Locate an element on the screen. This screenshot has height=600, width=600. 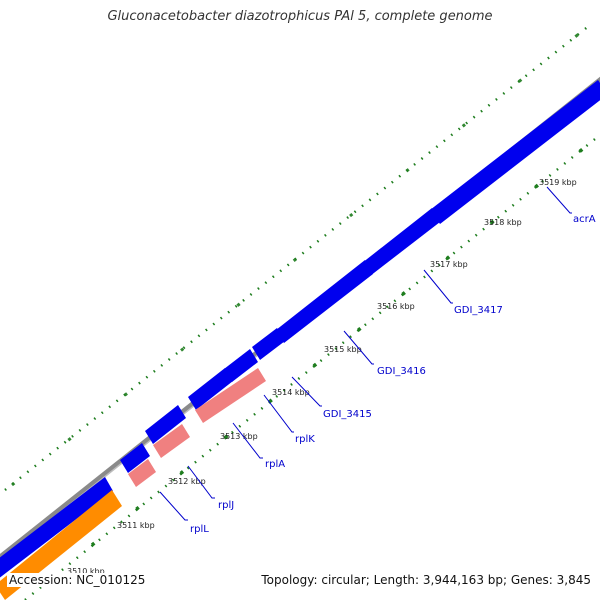
gene-label-GDI_3417: GDI_3417 is located at coordinates (478, 310).